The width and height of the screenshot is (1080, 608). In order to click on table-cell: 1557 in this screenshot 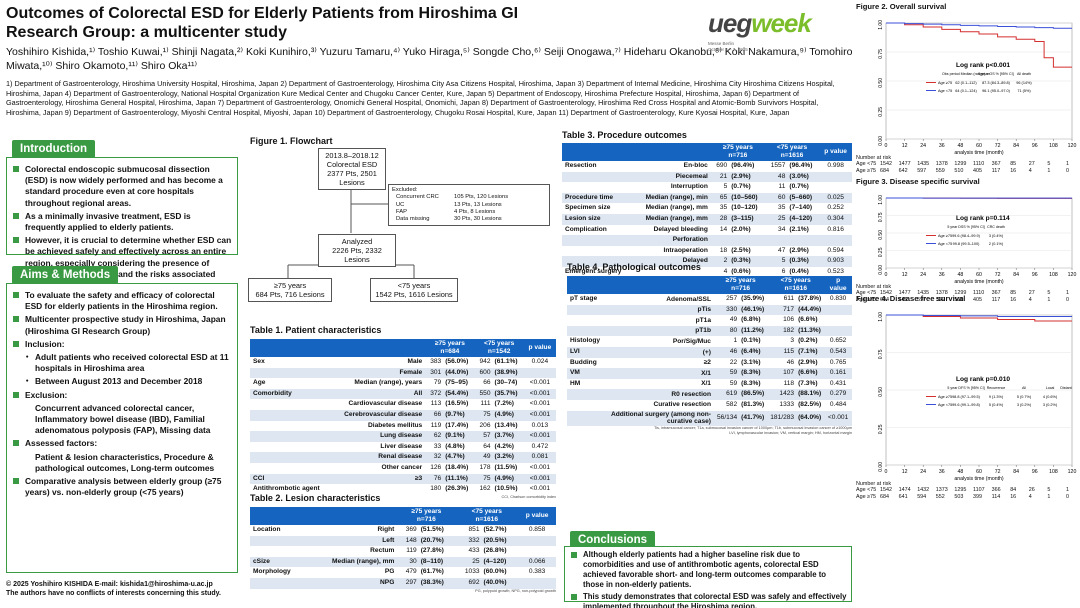, I will do `click(778, 165)`.